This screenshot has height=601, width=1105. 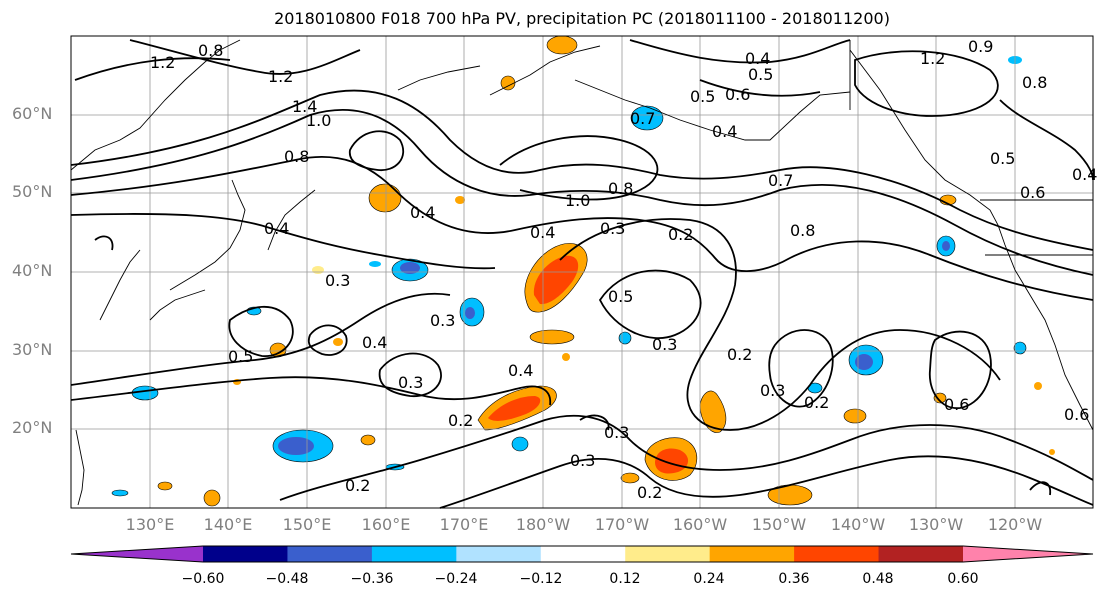 I want to click on lon-label: 140°E, so click(x=228, y=524).